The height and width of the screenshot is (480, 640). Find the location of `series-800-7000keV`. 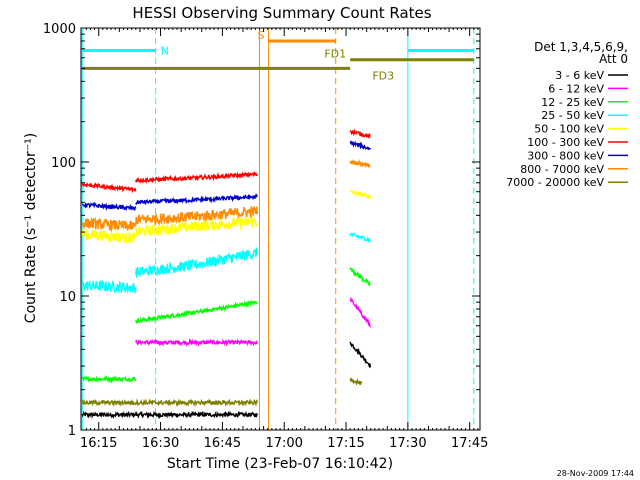

series-800-7000keV is located at coordinates (226, 195).